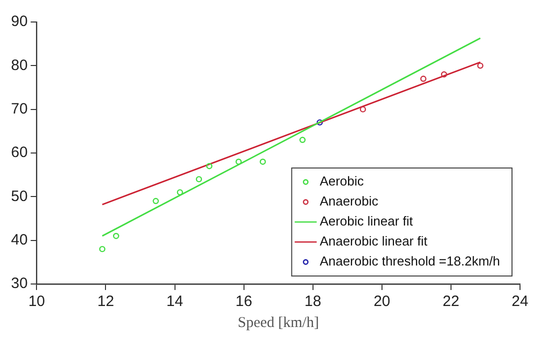 This screenshot has height=340, width=542. Describe the element at coordinates (19, 196) in the screenshot. I see `y-tick-label: 50` at that location.